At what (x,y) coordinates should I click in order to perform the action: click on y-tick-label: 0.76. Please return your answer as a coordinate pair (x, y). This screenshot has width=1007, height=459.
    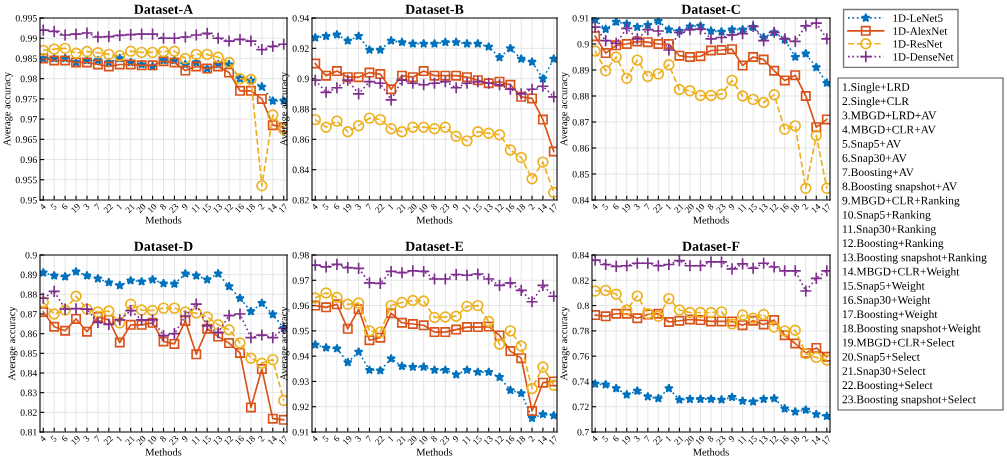
    Looking at the image, I should click on (580, 356).